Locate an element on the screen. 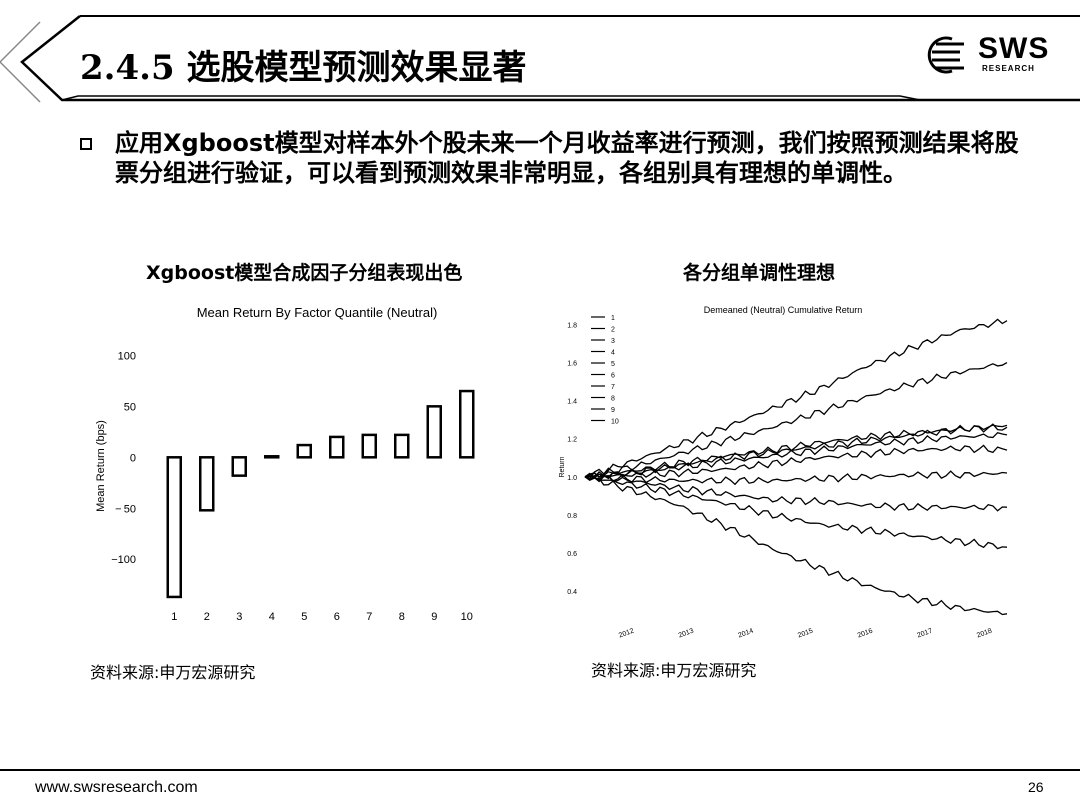 This screenshot has height=810, width=1080. bar-chart-xtick: 8 is located at coordinates (402, 617).